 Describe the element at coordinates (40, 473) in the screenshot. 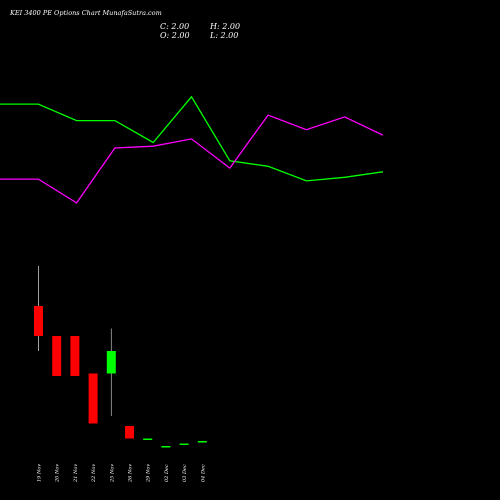

I see `x-tick-label: 19 Nov` at that location.